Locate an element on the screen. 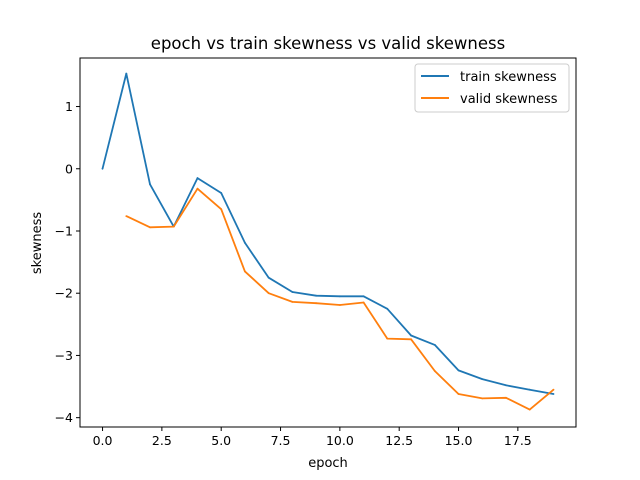 The width and height of the screenshot is (640, 480). y-tick-label: 0 is located at coordinates (69, 168).